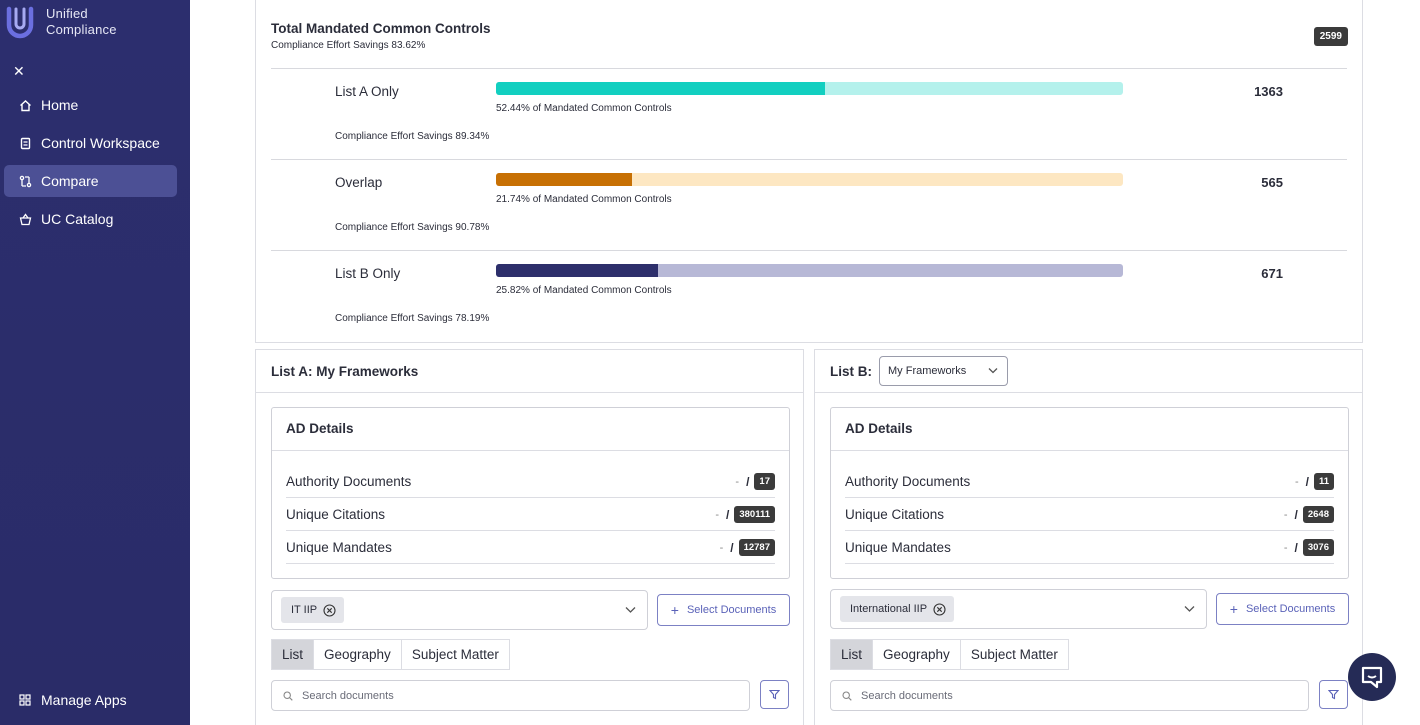 The width and height of the screenshot is (1420, 725). What do you see at coordinates (25, 105) in the screenshot?
I see `home-icon` at bounding box center [25, 105].